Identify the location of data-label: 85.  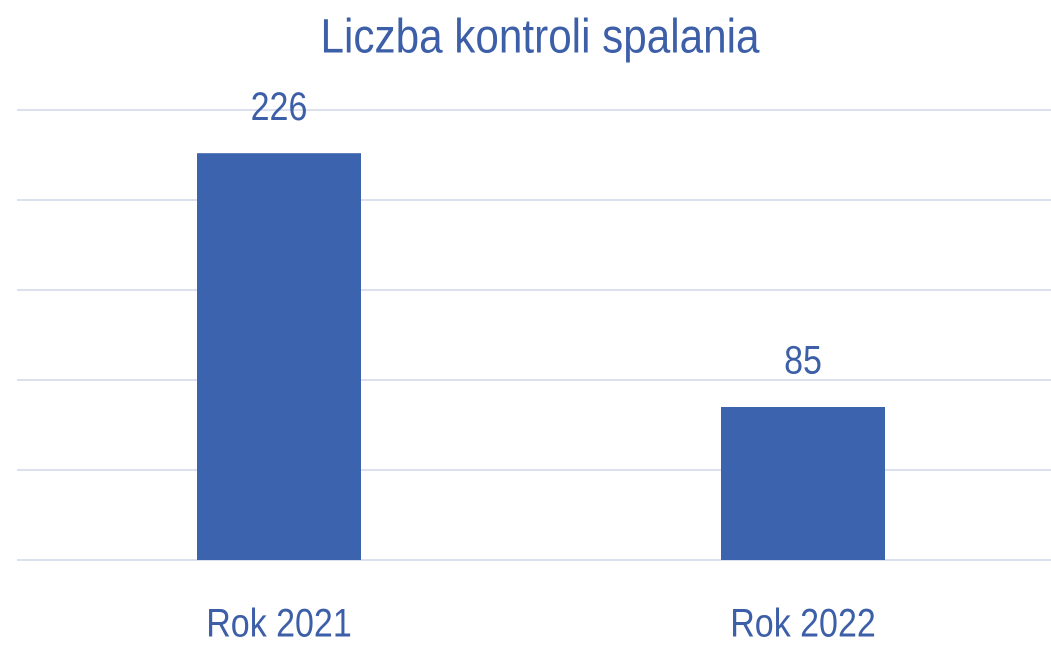
(803, 359).